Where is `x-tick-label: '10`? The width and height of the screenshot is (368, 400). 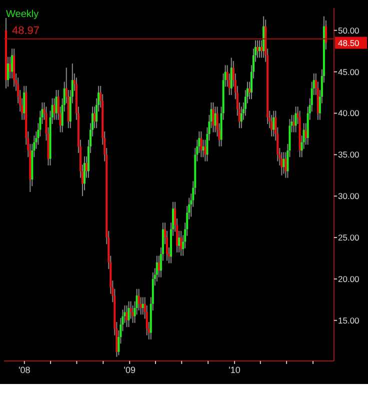 x-tick-label: '10 is located at coordinates (234, 370).